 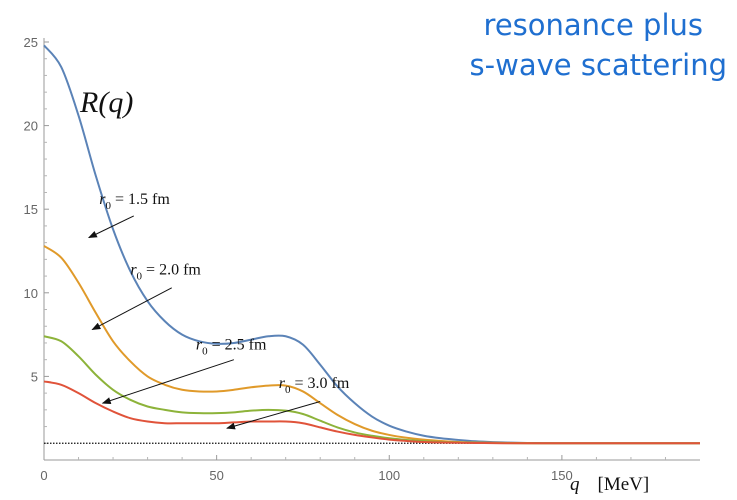 What do you see at coordinates (31, 209) in the screenshot?
I see `y-tick-label: 15` at bounding box center [31, 209].